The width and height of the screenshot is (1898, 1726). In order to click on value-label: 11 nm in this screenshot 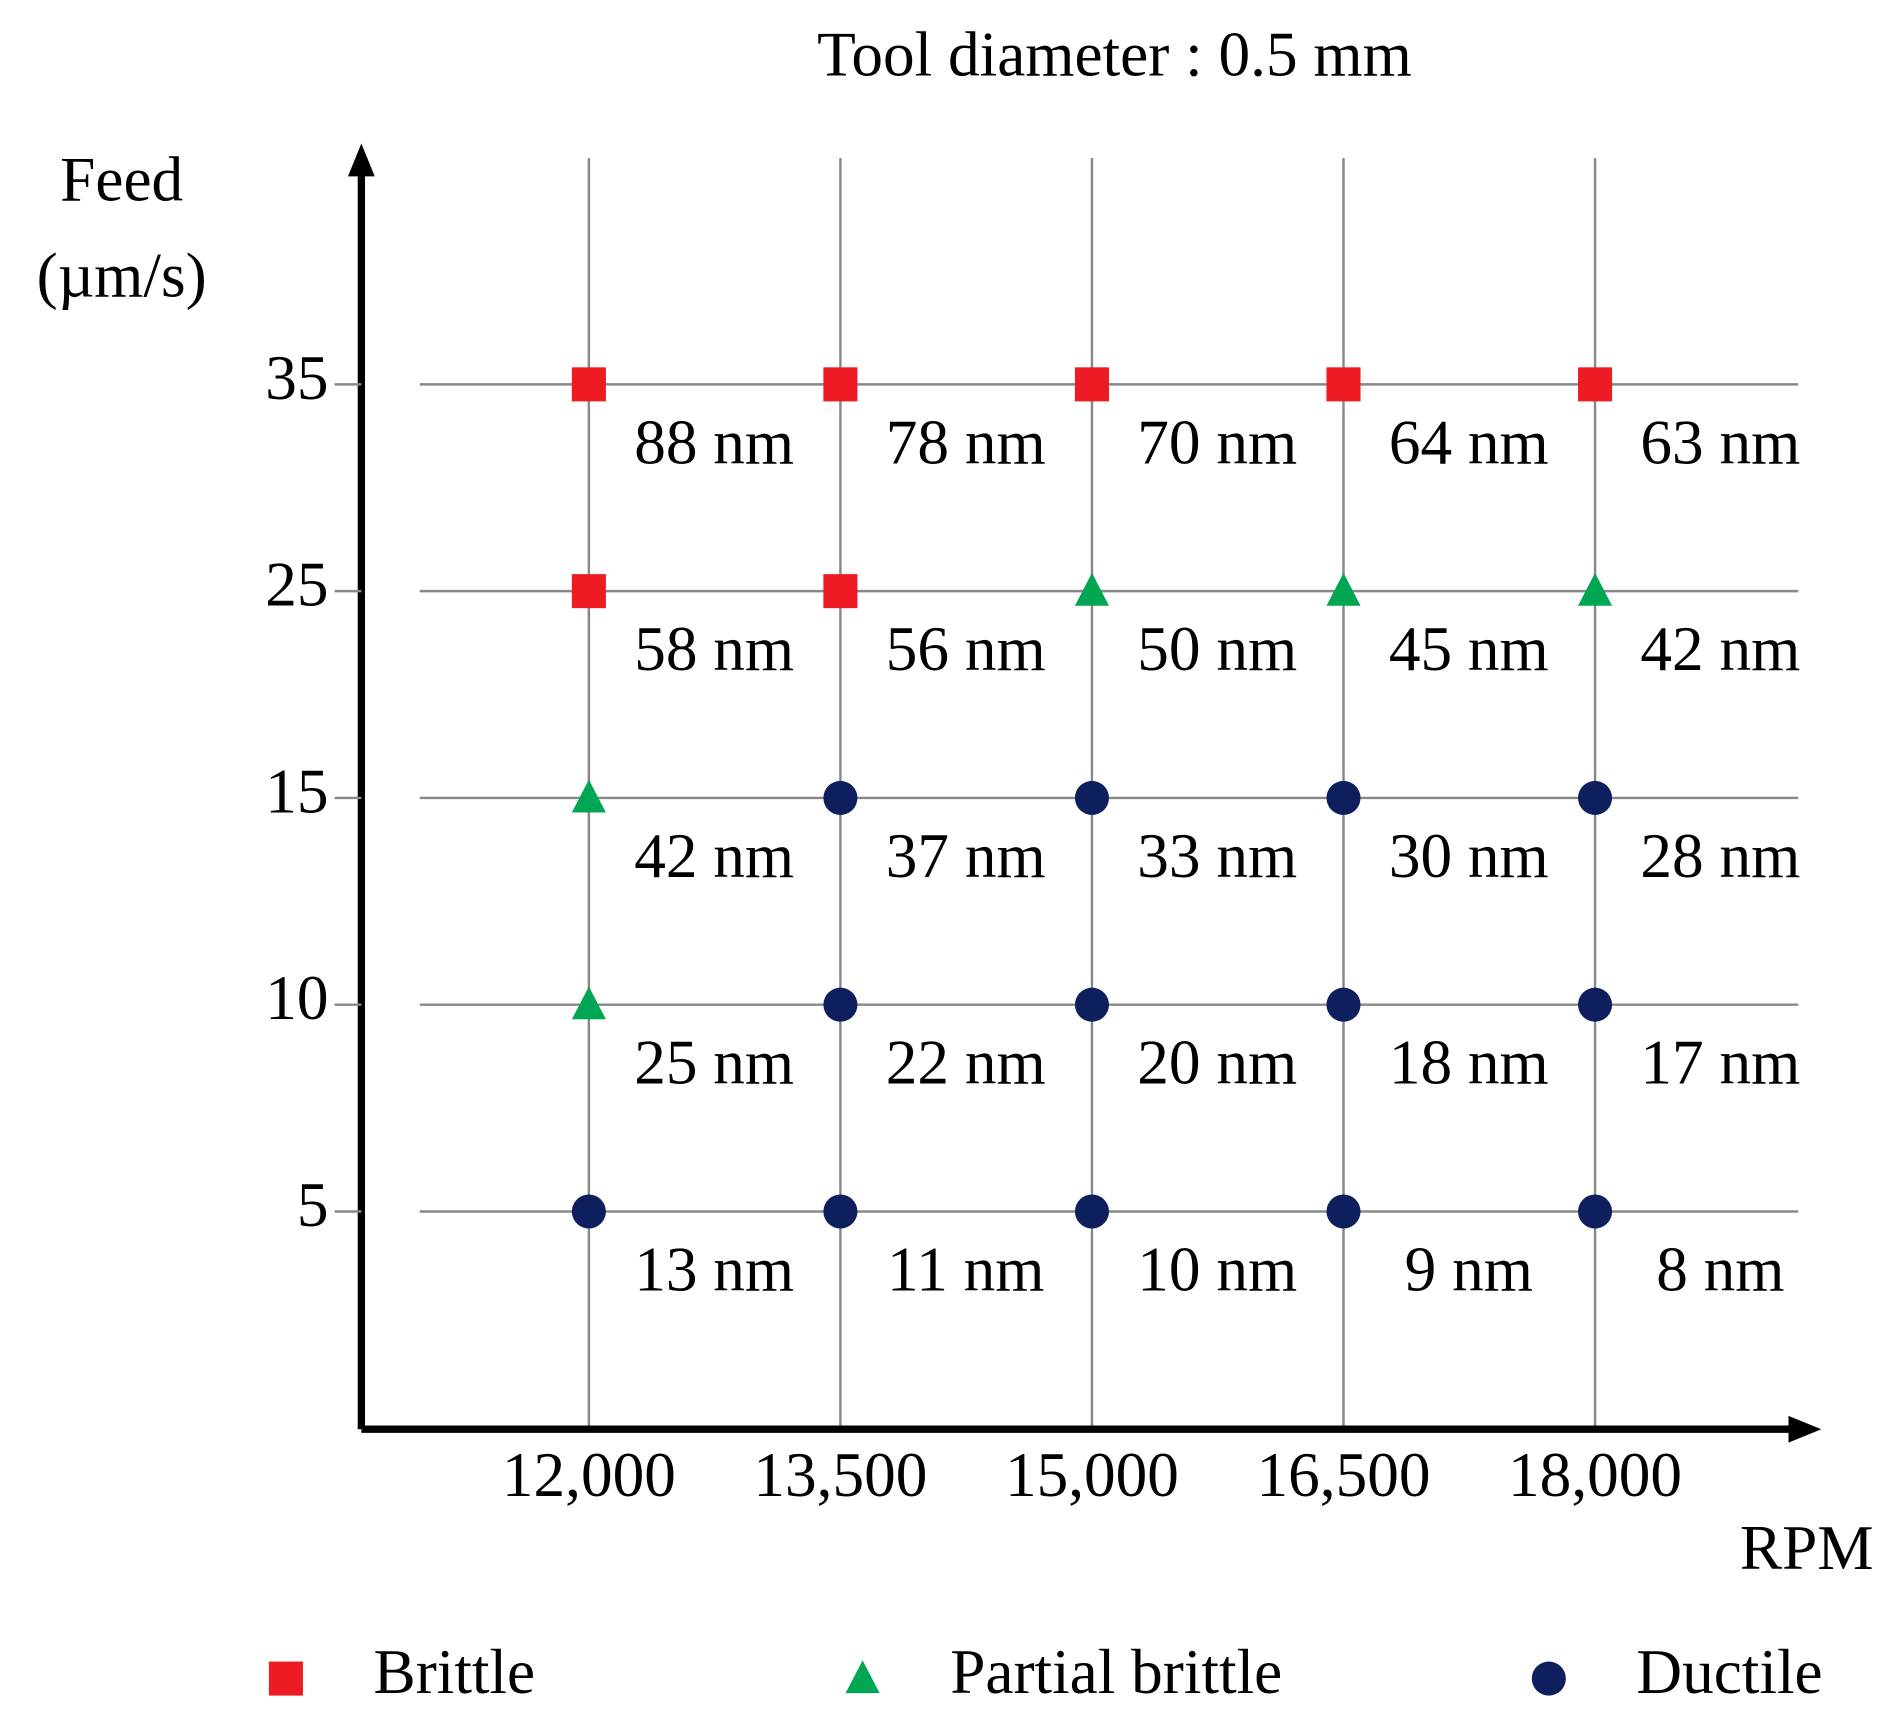, I will do `click(966, 1269)`.